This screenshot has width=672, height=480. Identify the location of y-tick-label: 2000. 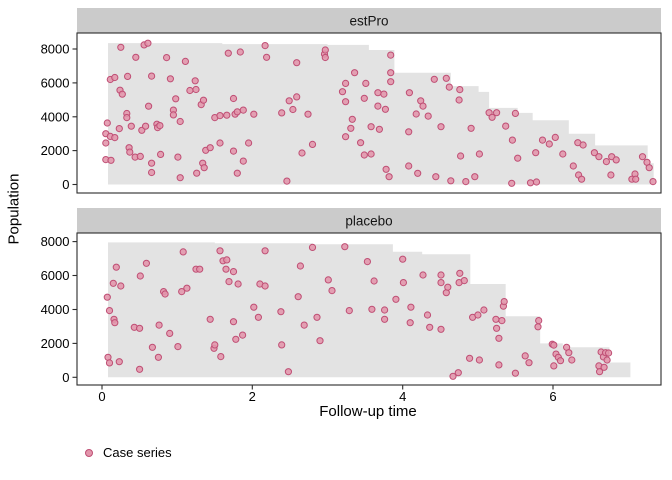
(55, 150).